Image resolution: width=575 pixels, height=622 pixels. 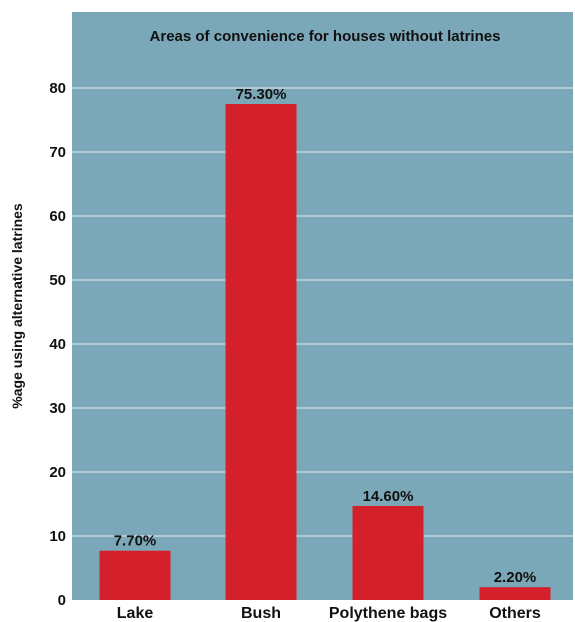 What do you see at coordinates (261, 613) in the screenshot?
I see `x-tick-label: Bush` at bounding box center [261, 613].